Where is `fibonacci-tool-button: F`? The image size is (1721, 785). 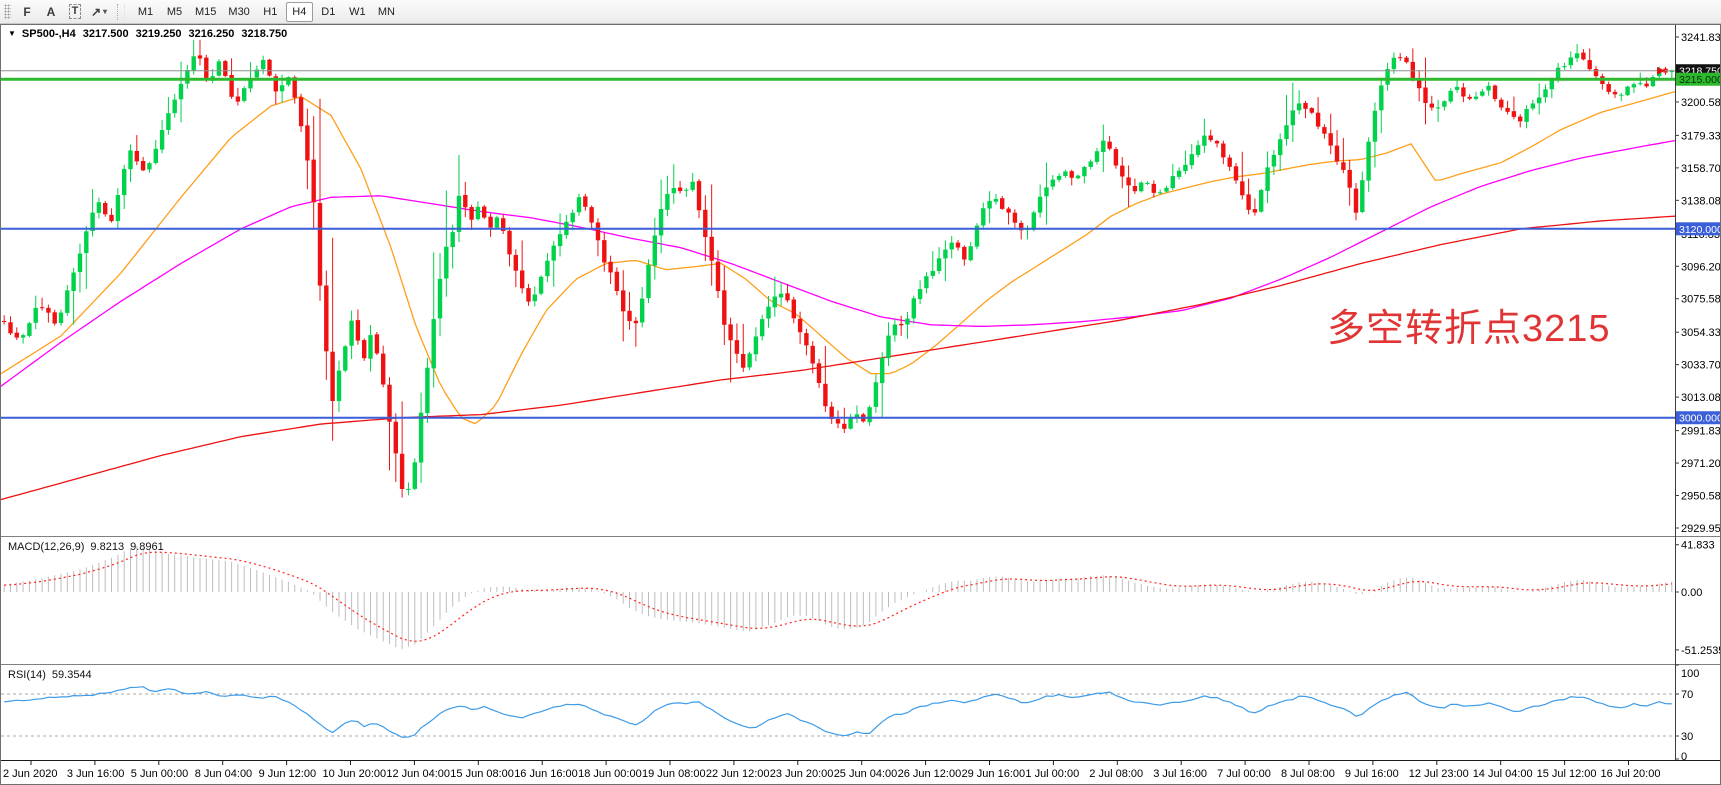
fibonacci-tool-button: F is located at coordinates (27, 12).